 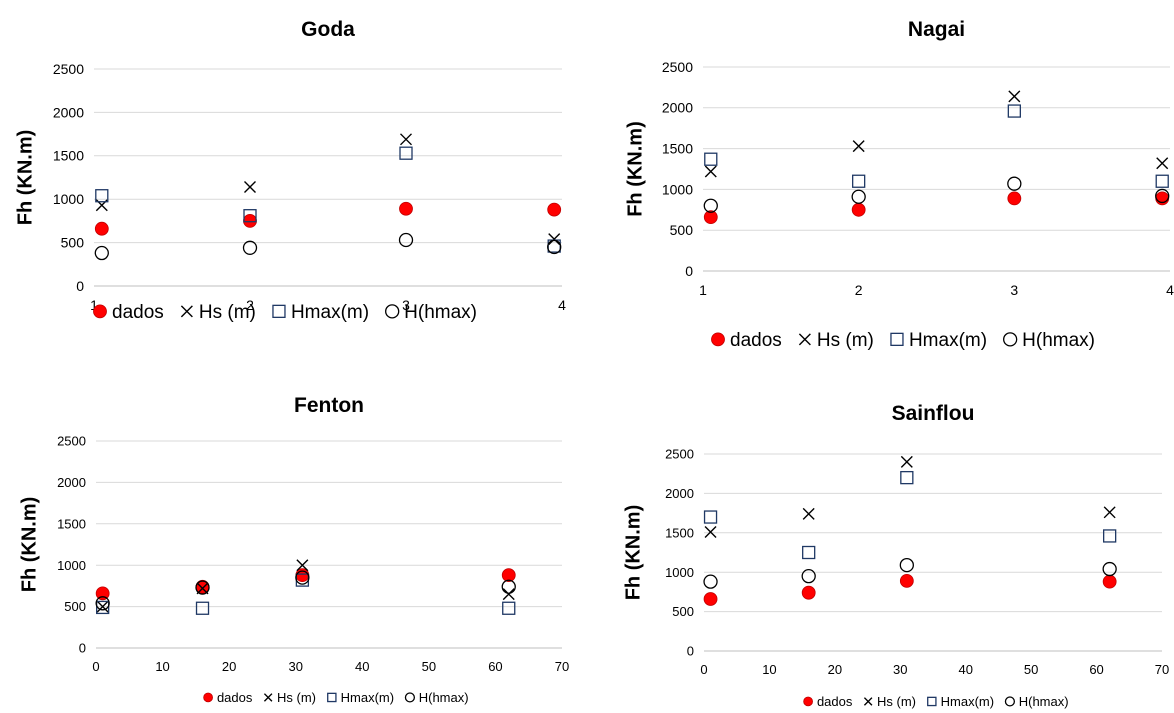 What do you see at coordinates (495, 666) in the screenshot?
I see `x-tick-label: 60` at bounding box center [495, 666].